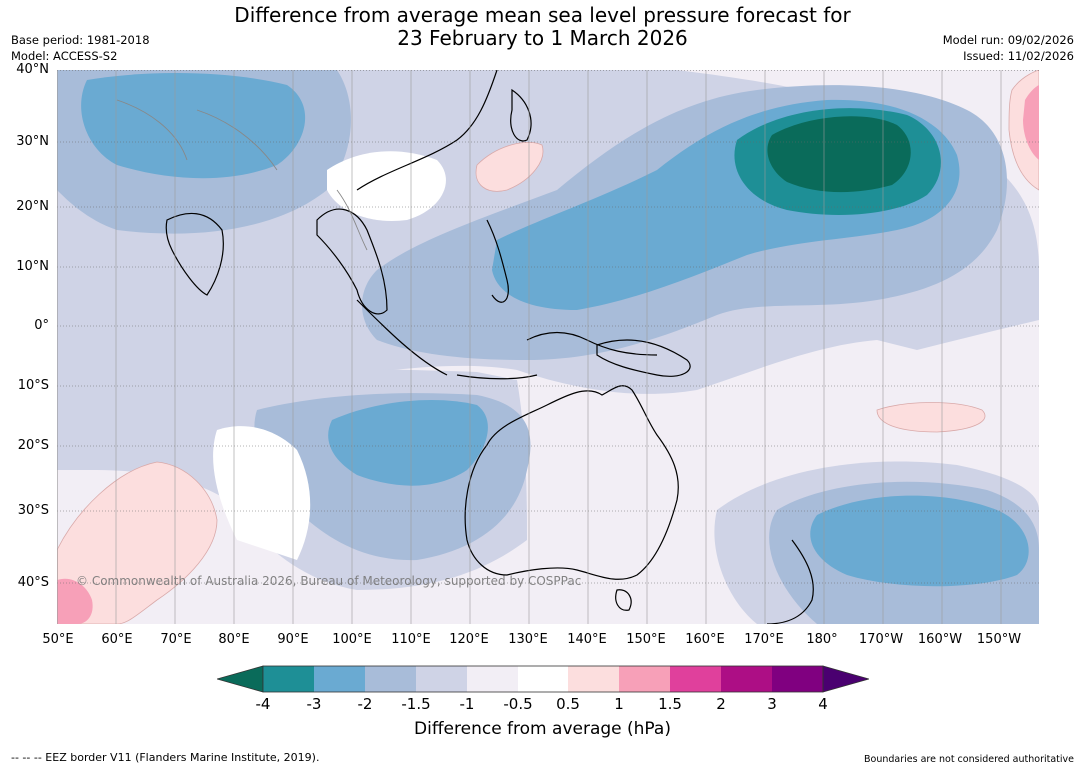 This screenshot has width=1085, height=770. I want to click on lon-label-100e: 100°E, so click(352, 639).